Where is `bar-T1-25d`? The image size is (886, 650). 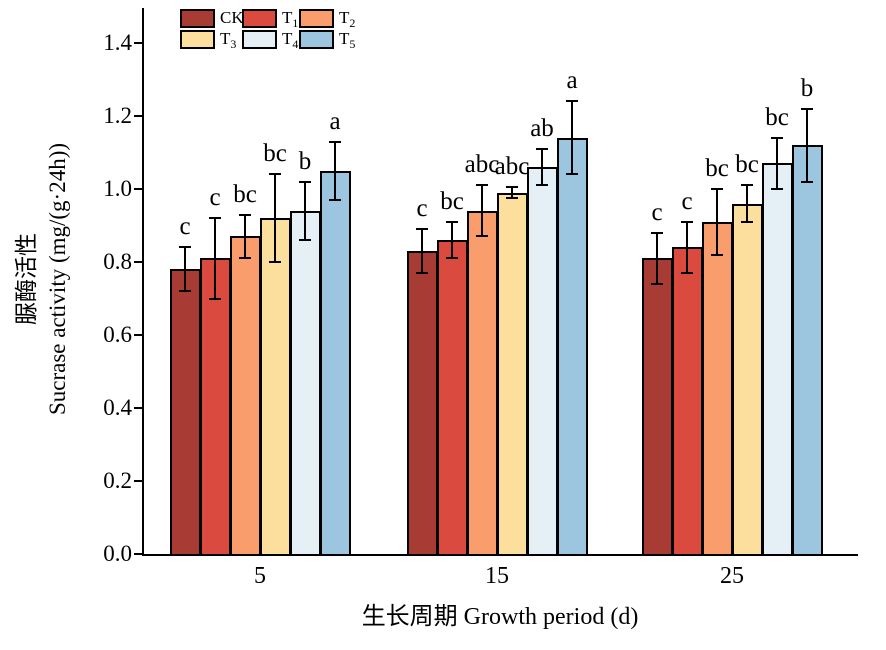 bar-T1-25d is located at coordinates (687, 401).